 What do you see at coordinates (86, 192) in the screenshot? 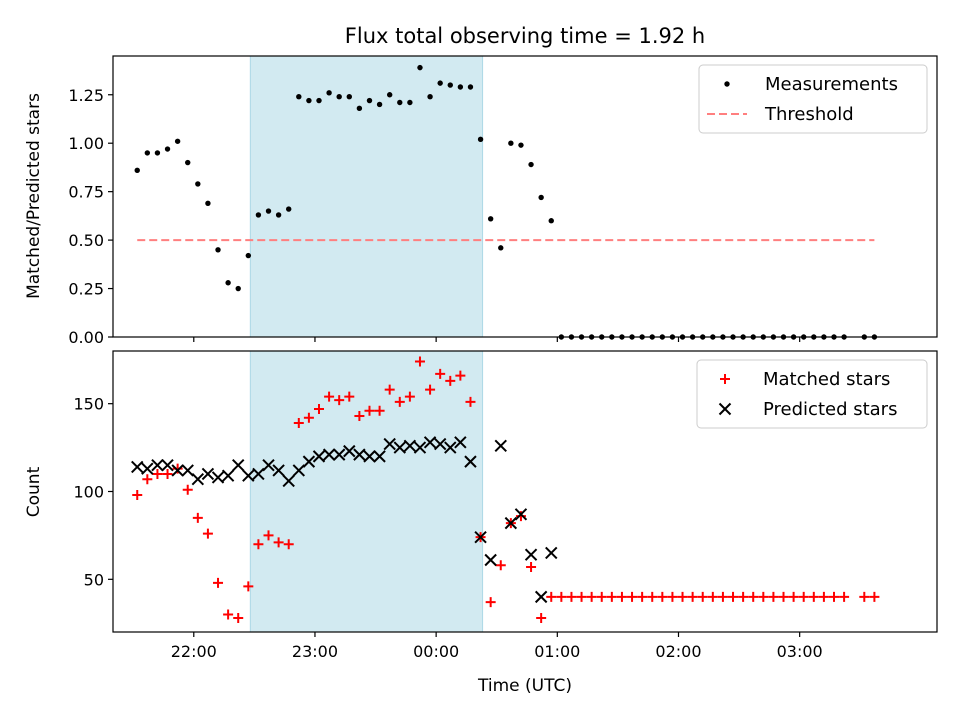
I see `top-y-tick-label: 0.75` at bounding box center [86, 192].